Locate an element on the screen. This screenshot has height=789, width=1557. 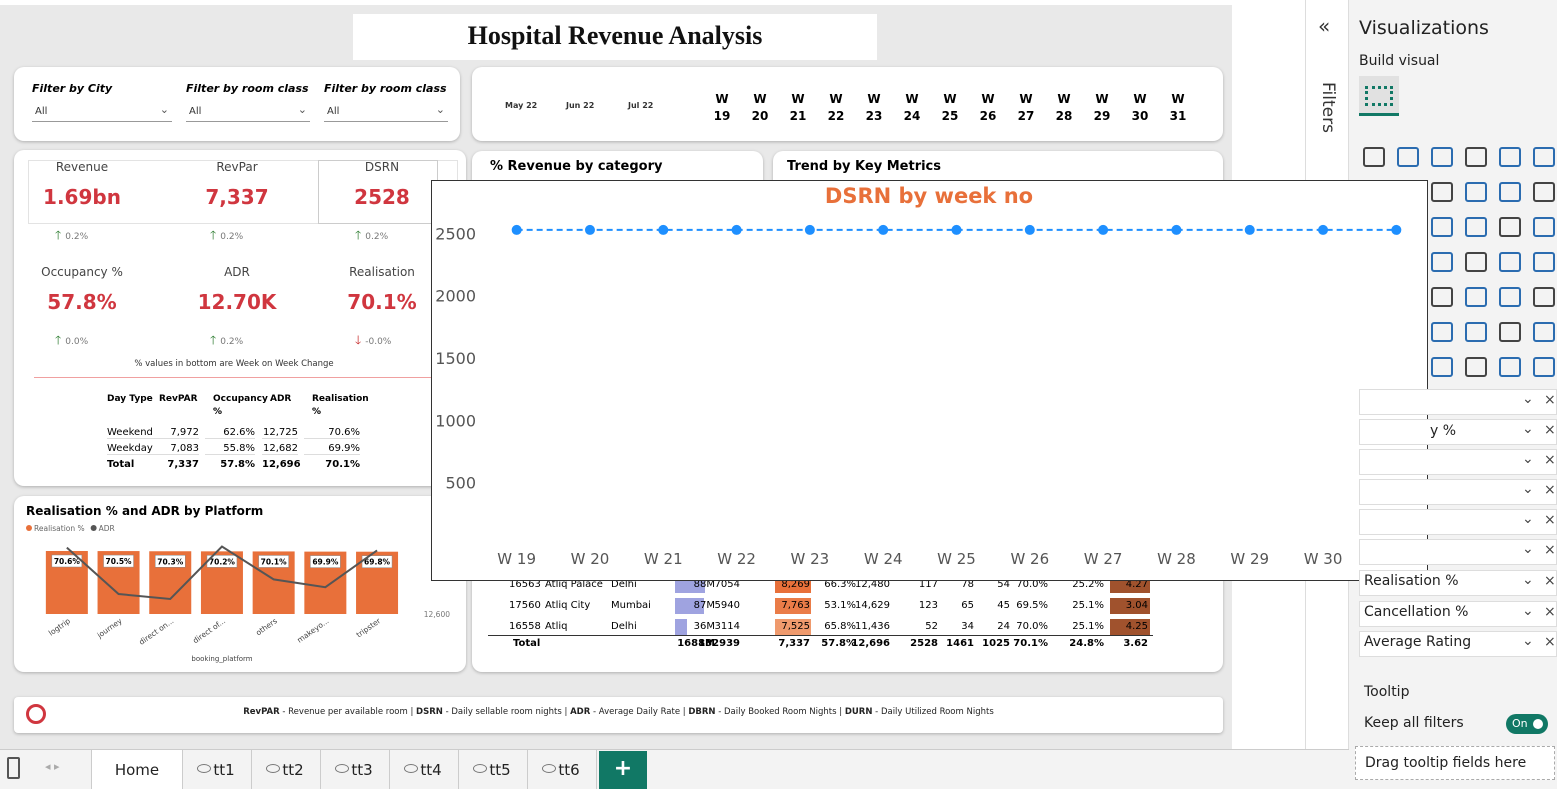
table-cell: 7,972 is located at coordinates (175, 433).